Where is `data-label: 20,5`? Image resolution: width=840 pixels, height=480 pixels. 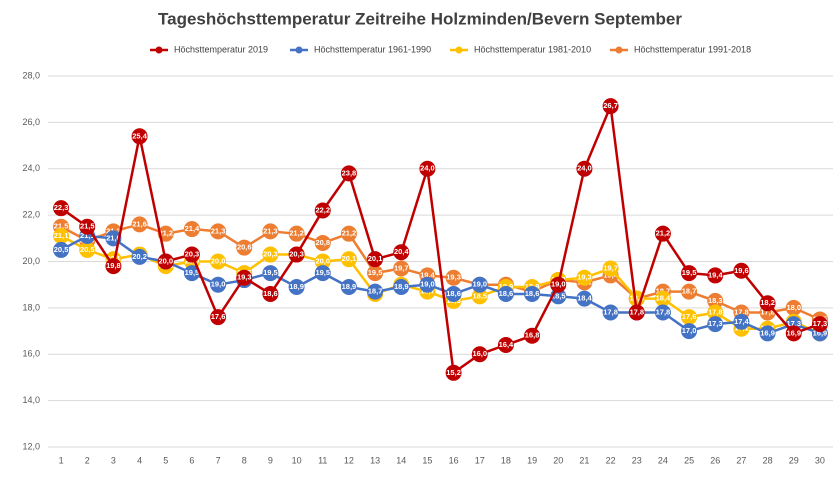
data-label: 20,5 is located at coordinates (61, 249).